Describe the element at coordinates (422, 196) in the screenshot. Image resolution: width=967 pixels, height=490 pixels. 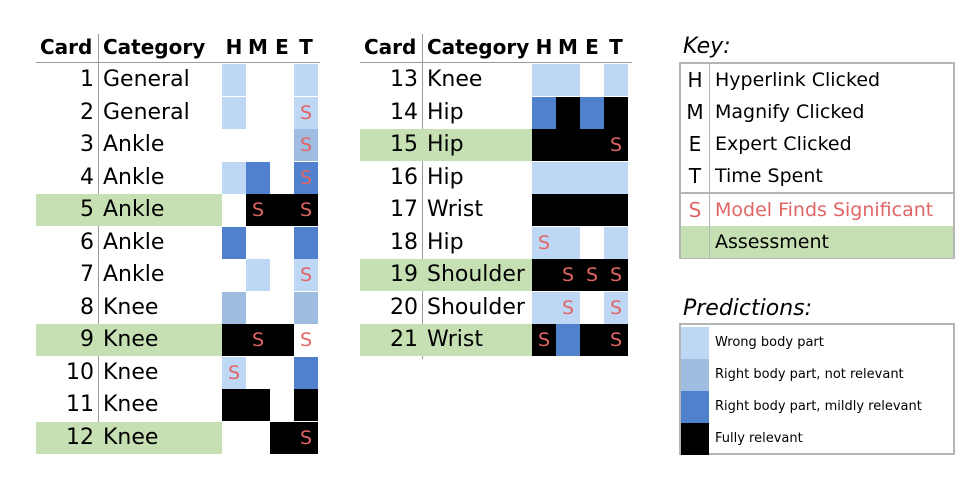
I see `column-divider` at that location.